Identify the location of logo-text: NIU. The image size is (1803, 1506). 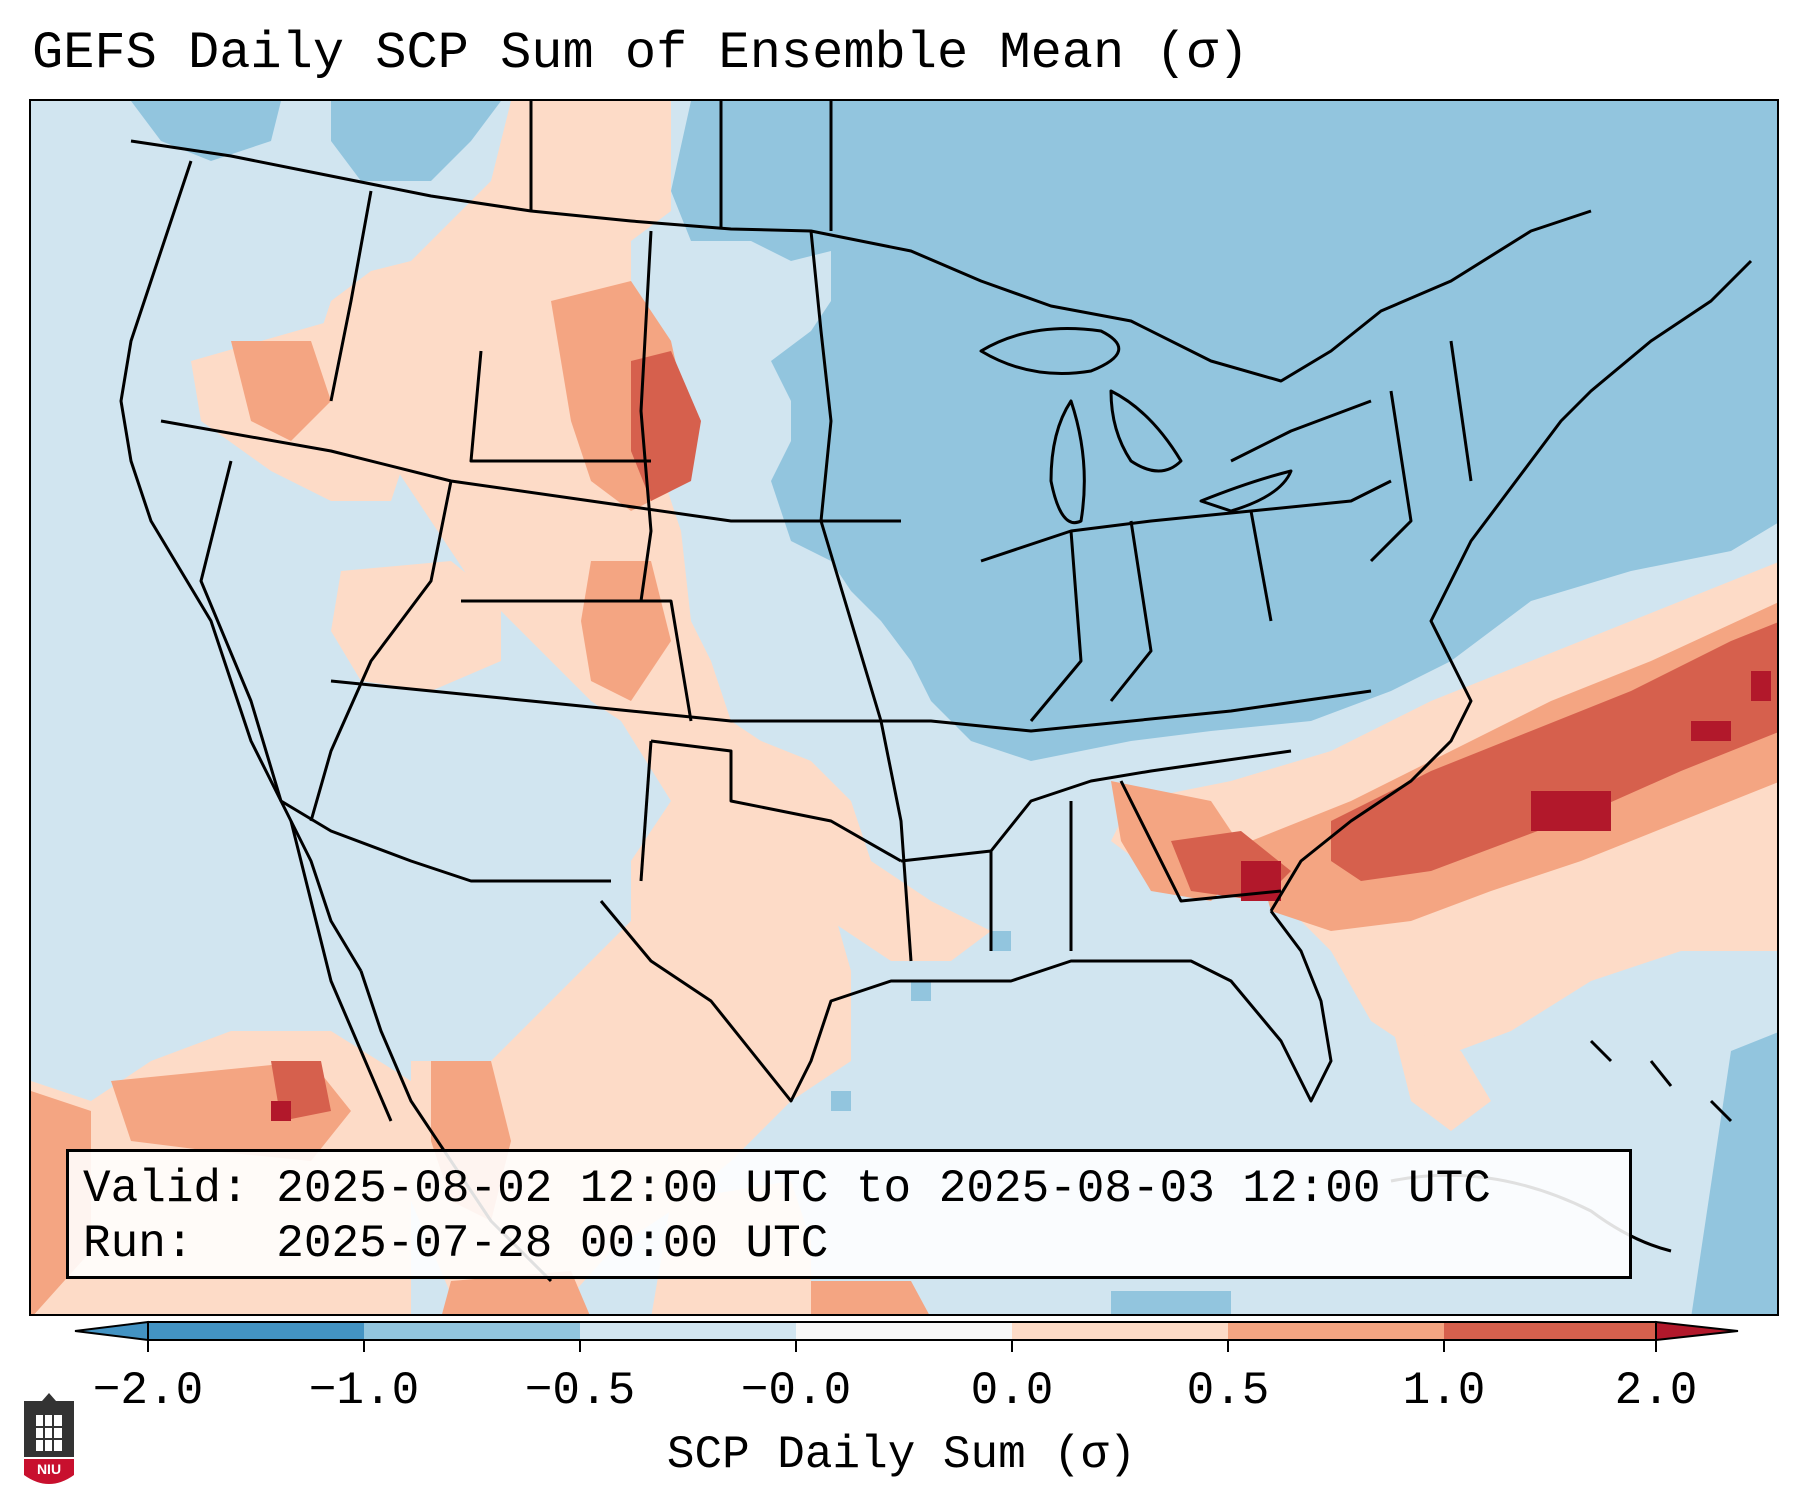
(49, 1469).